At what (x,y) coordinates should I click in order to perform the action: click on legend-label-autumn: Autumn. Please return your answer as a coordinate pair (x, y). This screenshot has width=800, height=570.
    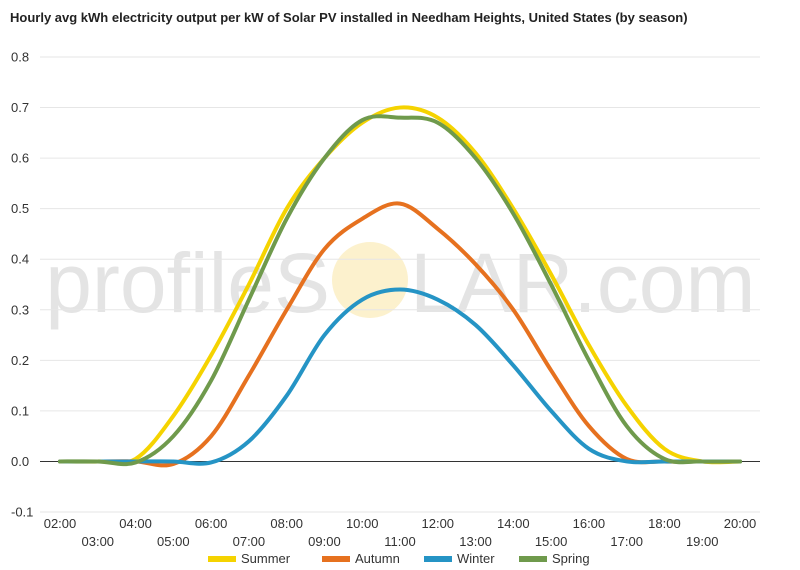
    Looking at the image, I should click on (377, 558).